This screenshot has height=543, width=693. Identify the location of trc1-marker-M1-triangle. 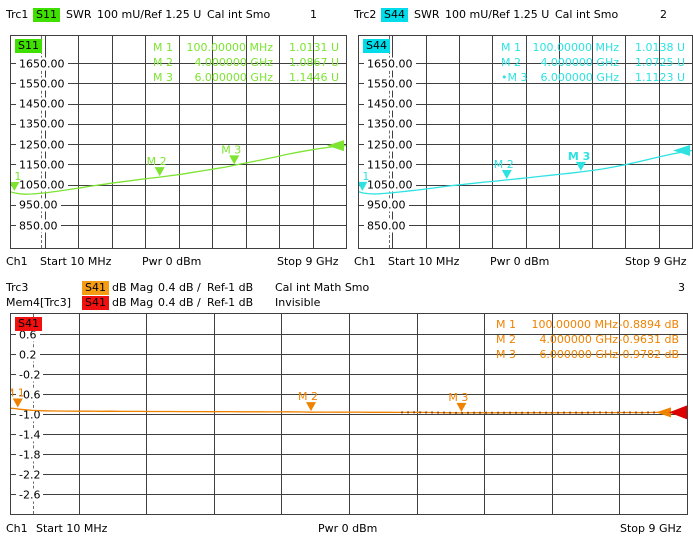
(15, 186).